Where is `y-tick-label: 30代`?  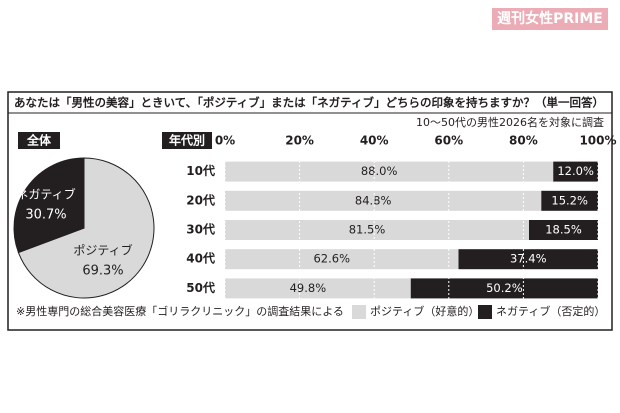
y-tick-label: 30代 is located at coordinates (200, 229).